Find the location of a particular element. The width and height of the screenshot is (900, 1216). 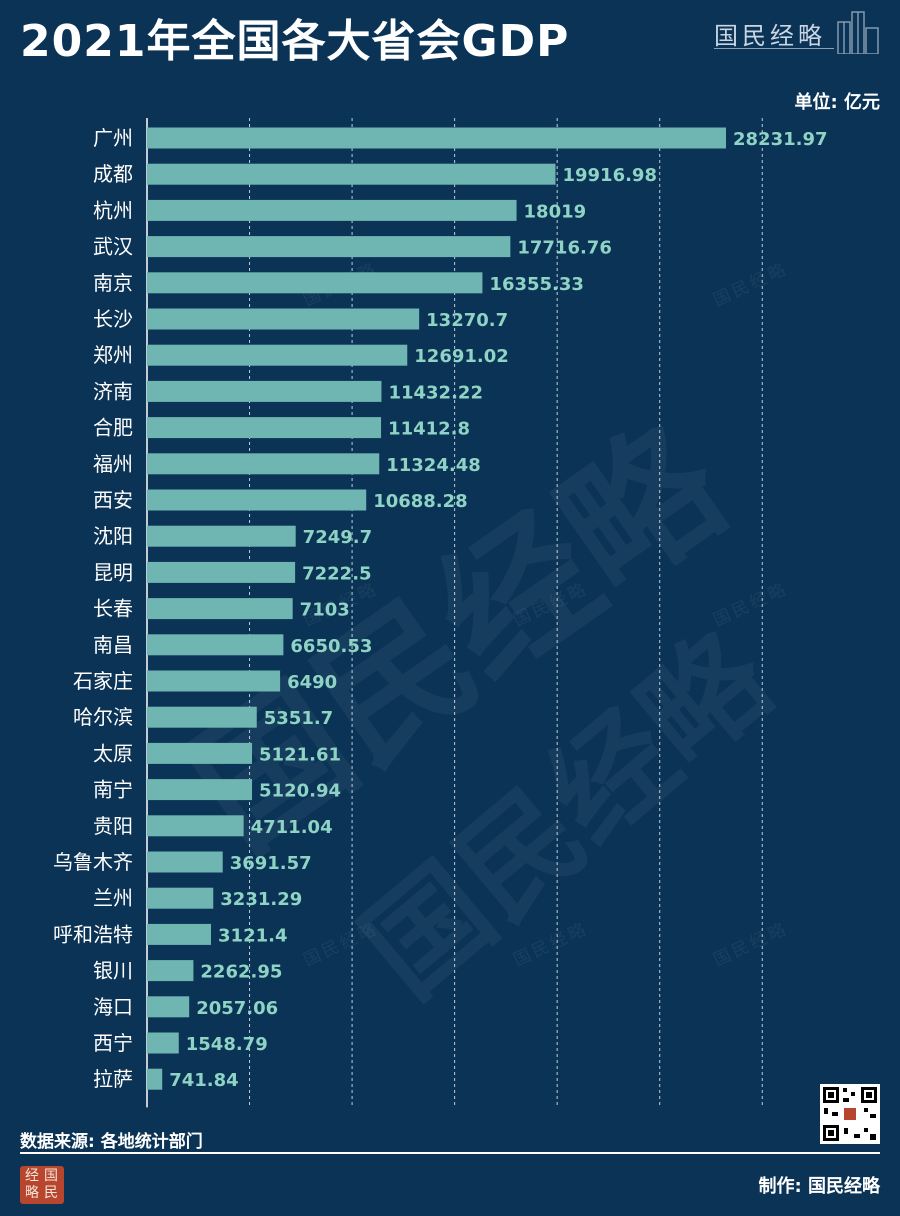

category-label: 贵阳 is located at coordinates (113, 826).